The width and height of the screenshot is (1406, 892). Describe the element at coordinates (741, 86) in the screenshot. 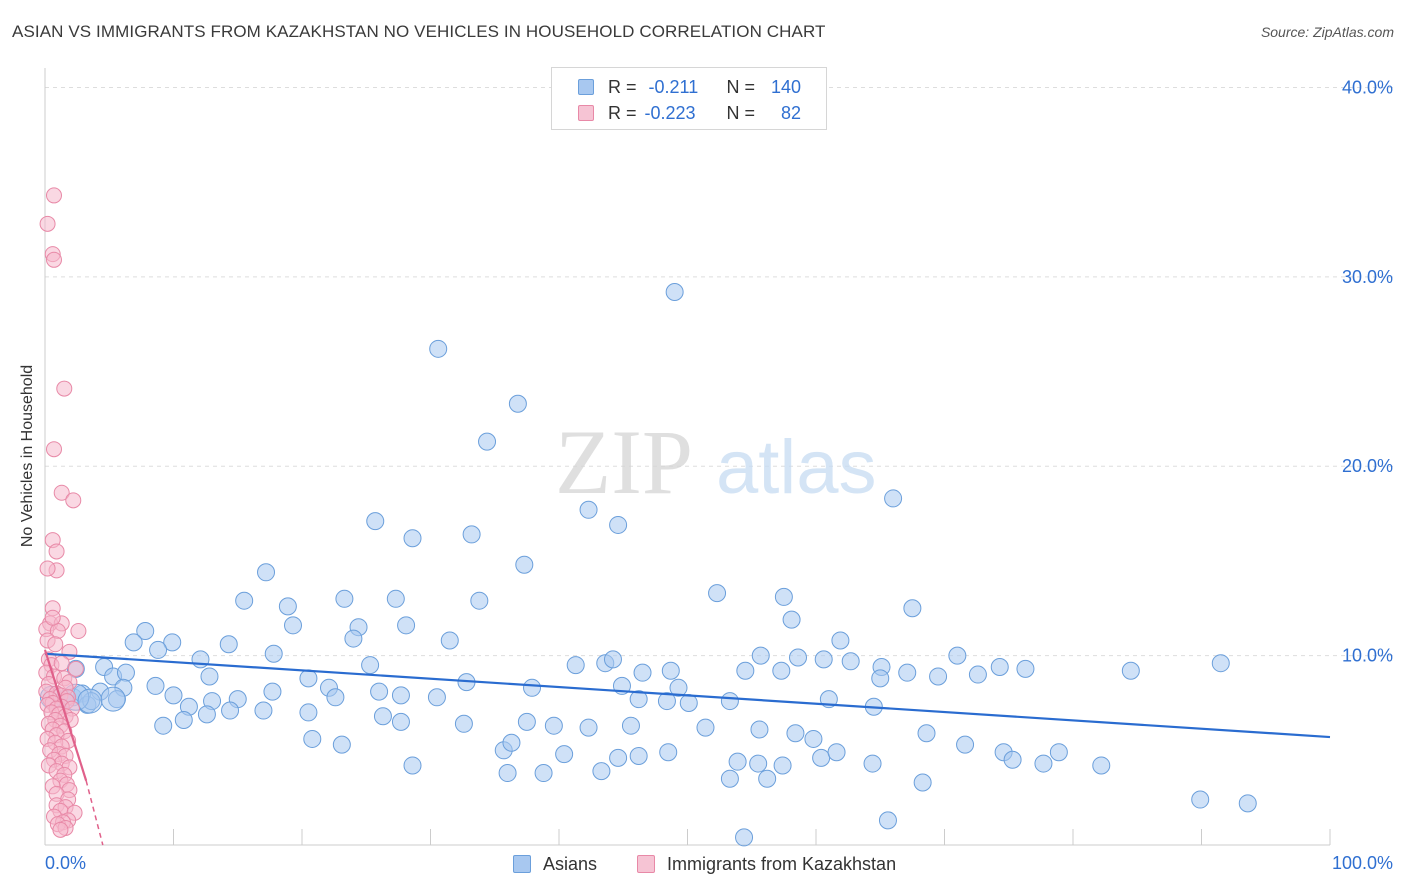

I see `asians-n-label: N =` at that location.